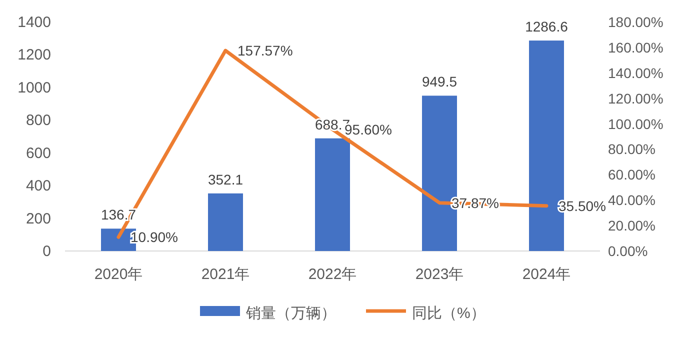 This screenshot has height=346, width=687. What do you see at coordinates (546, 26) in the screenshot?
I see `data-label: 1286.6` at bounding box center [546, 26].